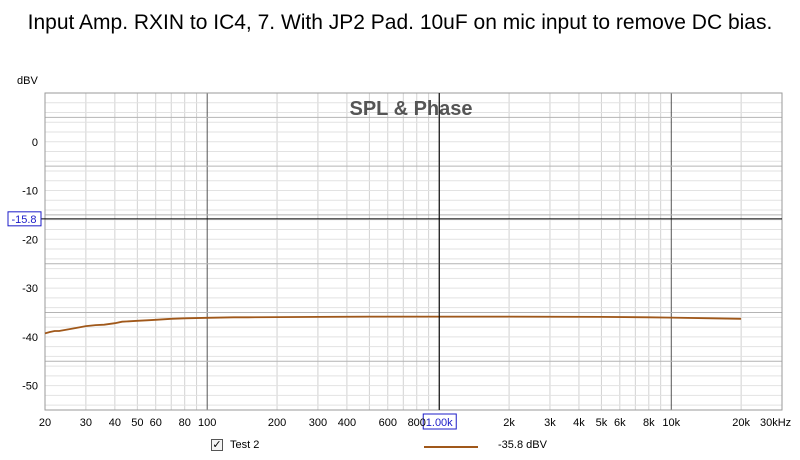 This screenshot has height=460, width=800. I want to click on x-tick-label: 200, so click(277, 423).